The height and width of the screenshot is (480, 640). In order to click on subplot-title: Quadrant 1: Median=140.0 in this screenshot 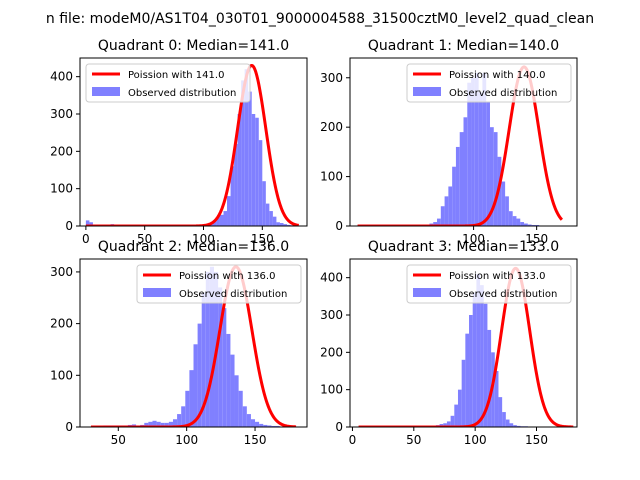, I will do `click(463, 46)`.